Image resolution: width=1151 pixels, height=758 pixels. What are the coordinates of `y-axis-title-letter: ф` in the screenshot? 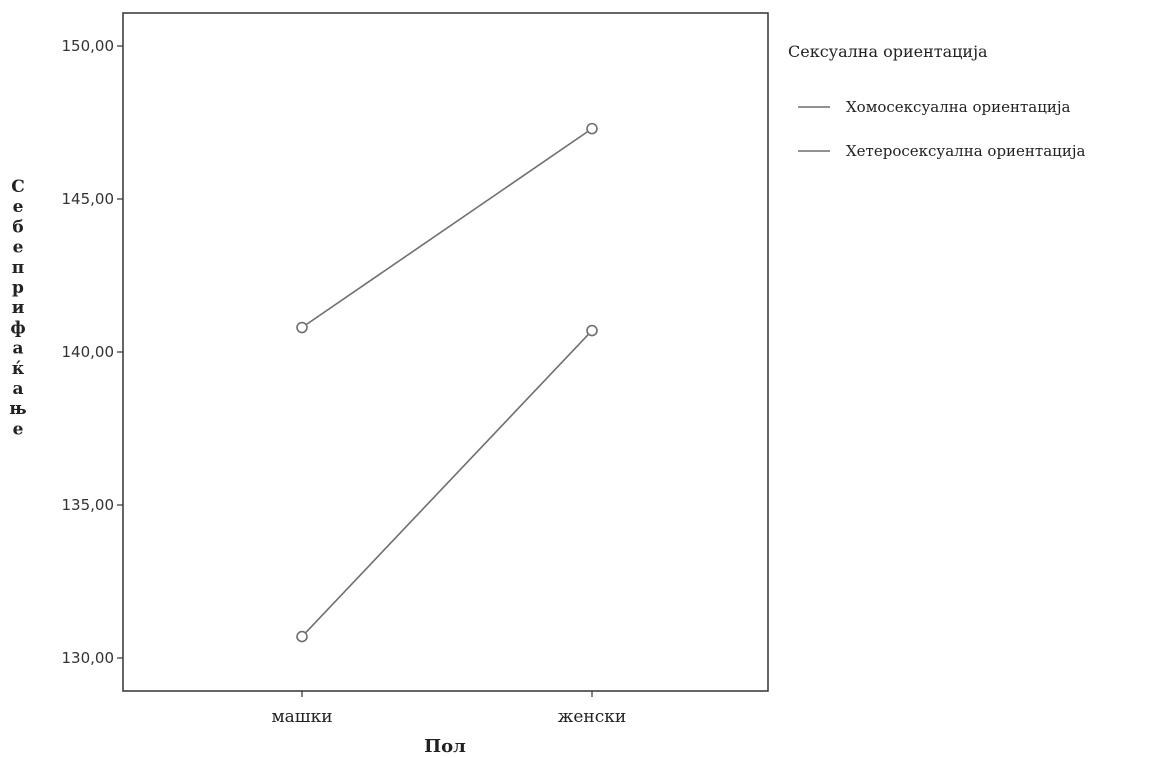 It's located at (17, 328).